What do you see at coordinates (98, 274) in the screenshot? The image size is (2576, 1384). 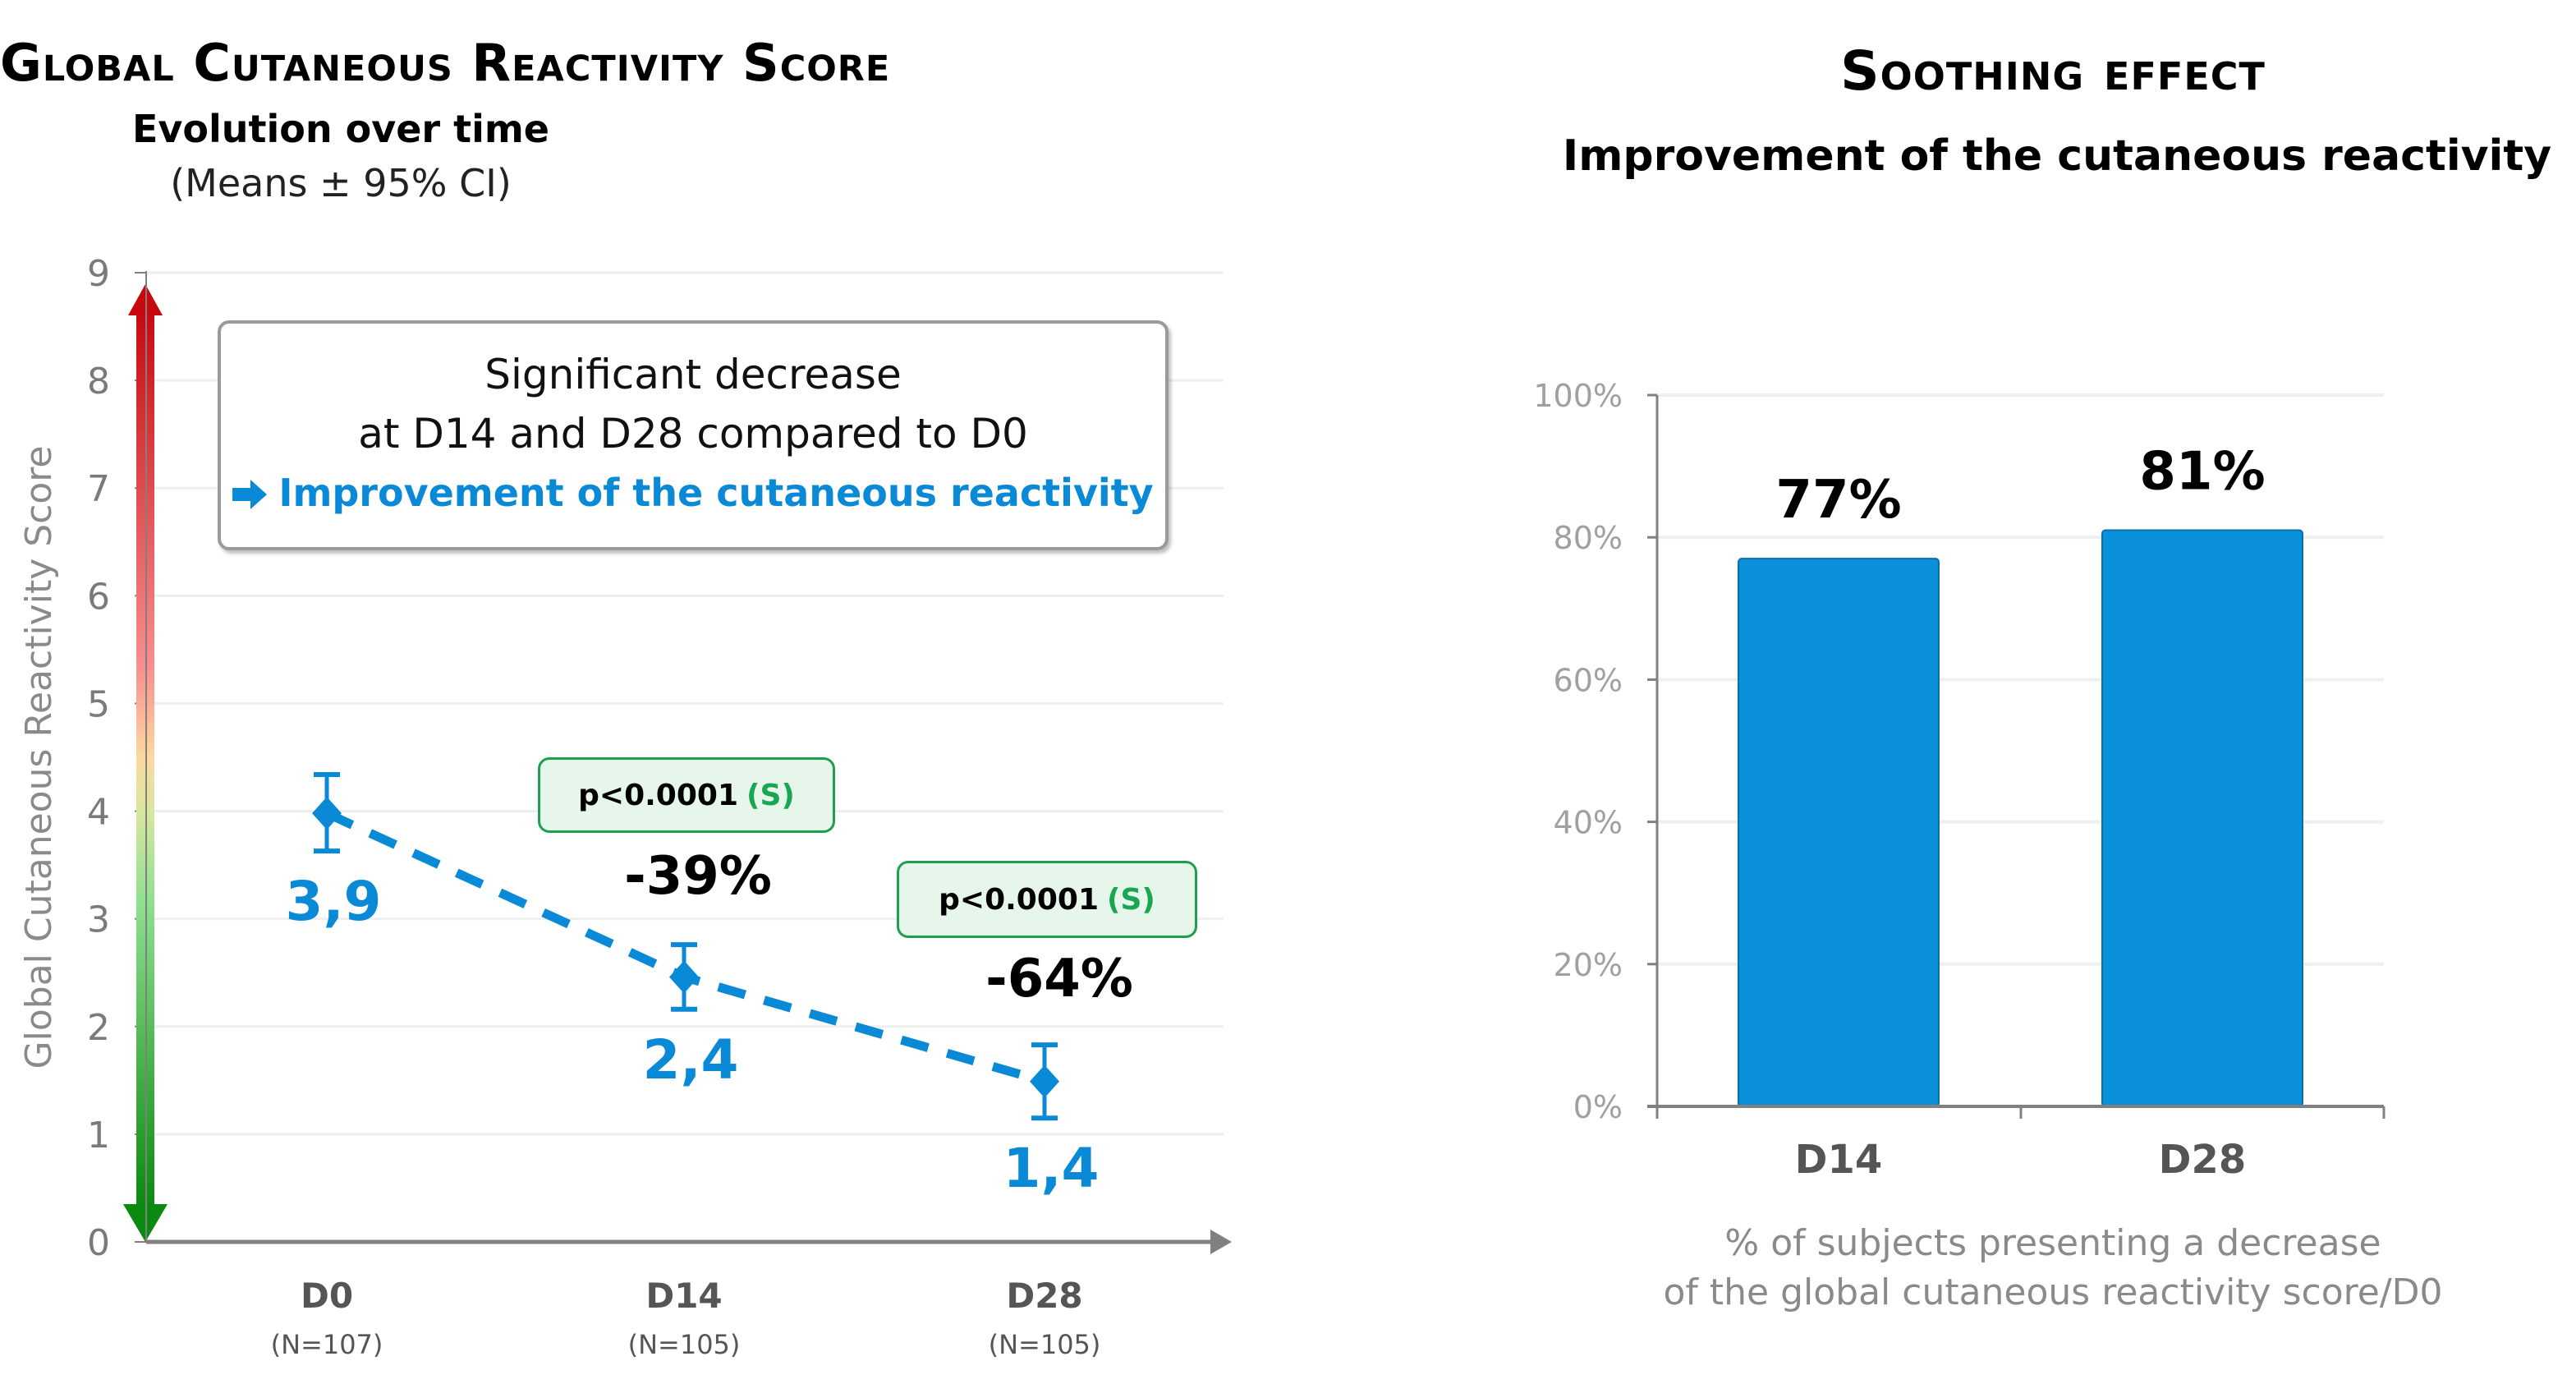 I see `left-y-tick-label: 9` at bounding box center [98, 274].